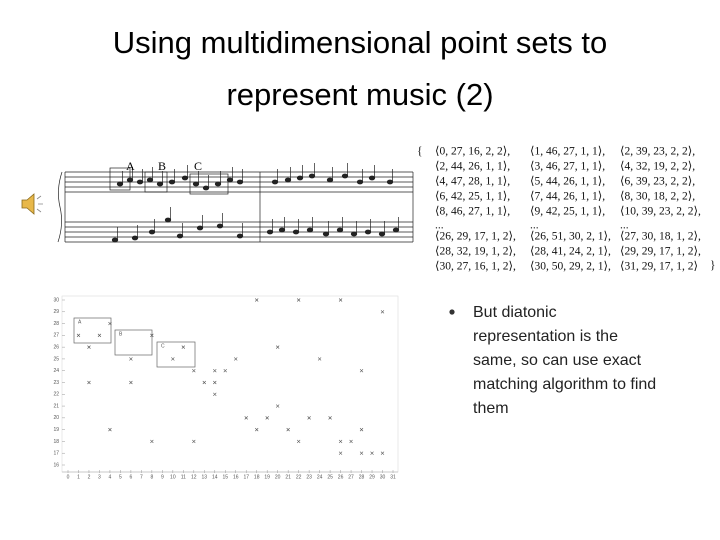 The image size is (720, 540). Describe the element at coordinates (235, 203) in the screenshot. I see `music-score` at that location.